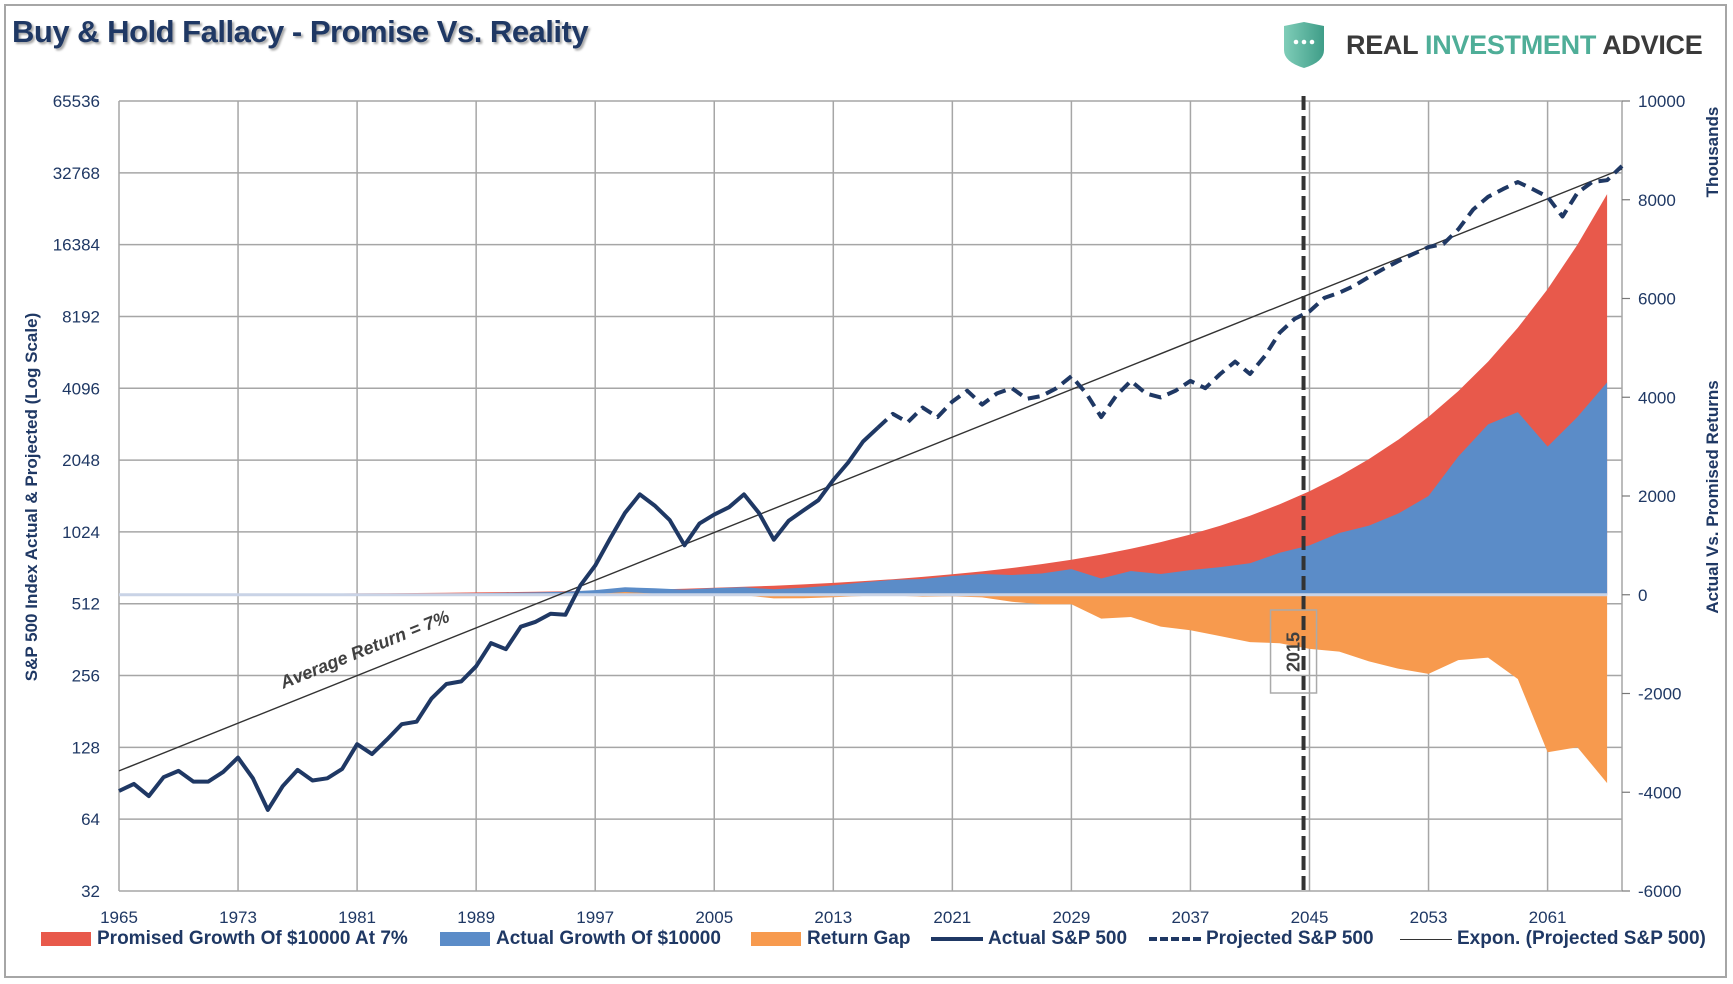 The width and height of the screenshot is (1733, 984). Describe the element at coordinates (76, 245) in the screenshot. I see `y-left-tick-label: 16384` at that location.